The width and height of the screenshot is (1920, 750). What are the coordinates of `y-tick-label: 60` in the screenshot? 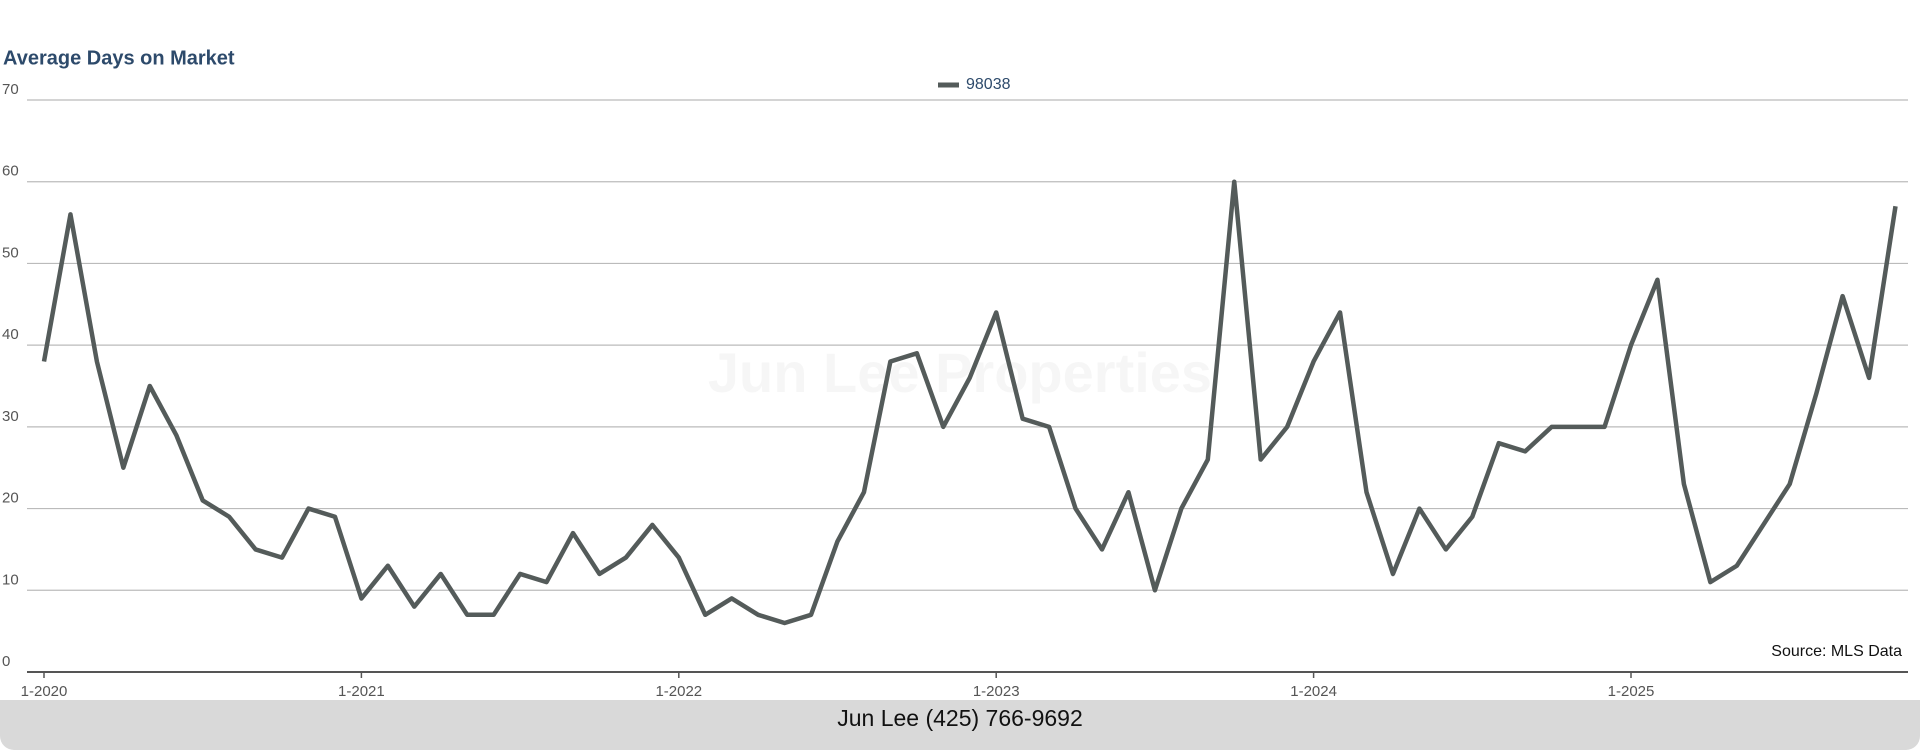 It's located at (10, 171).